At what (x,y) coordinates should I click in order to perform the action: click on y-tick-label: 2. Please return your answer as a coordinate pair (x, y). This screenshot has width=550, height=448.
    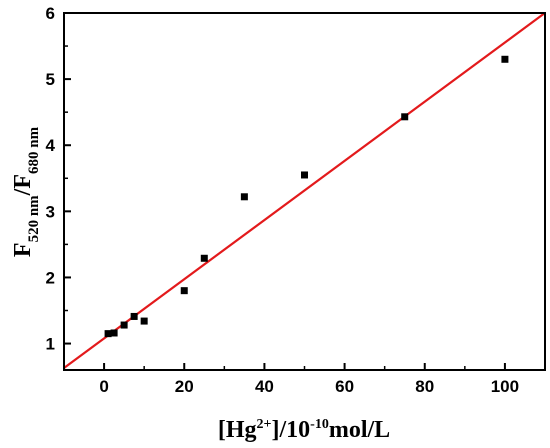
    Looking at the image, I should click on (50, 277).